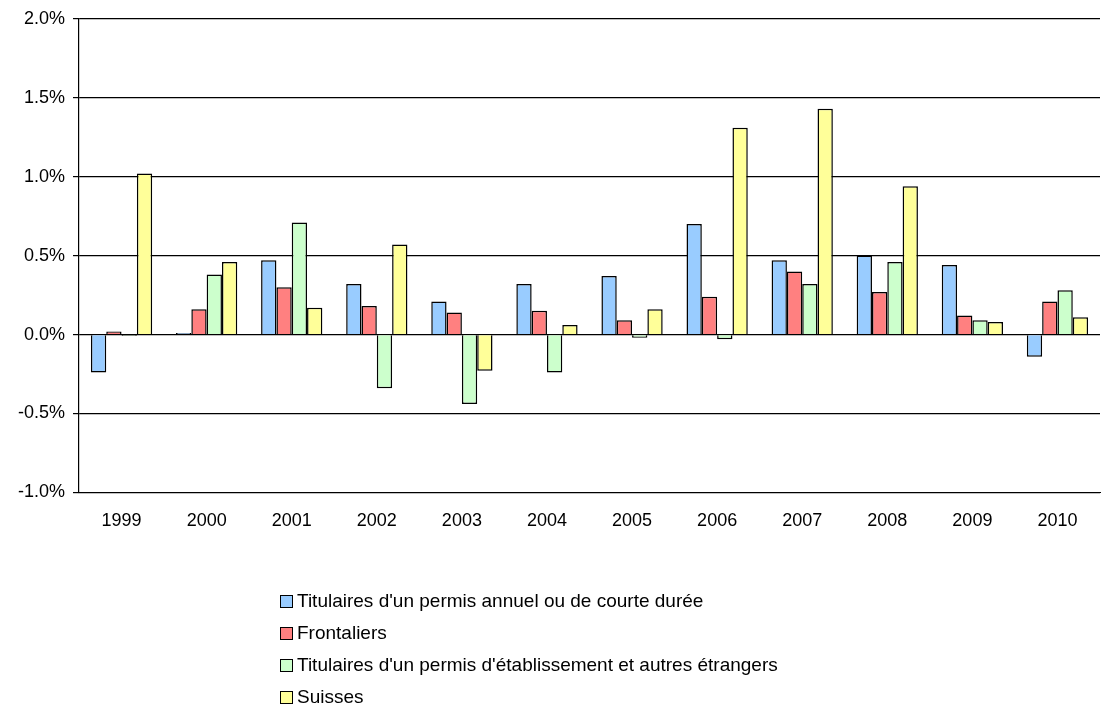 The height and width of the screenshot is (704, 1106). Describe the element at coordinates (546, 520) in the screenshot. I see `x-tick-label: 2004` at that location.